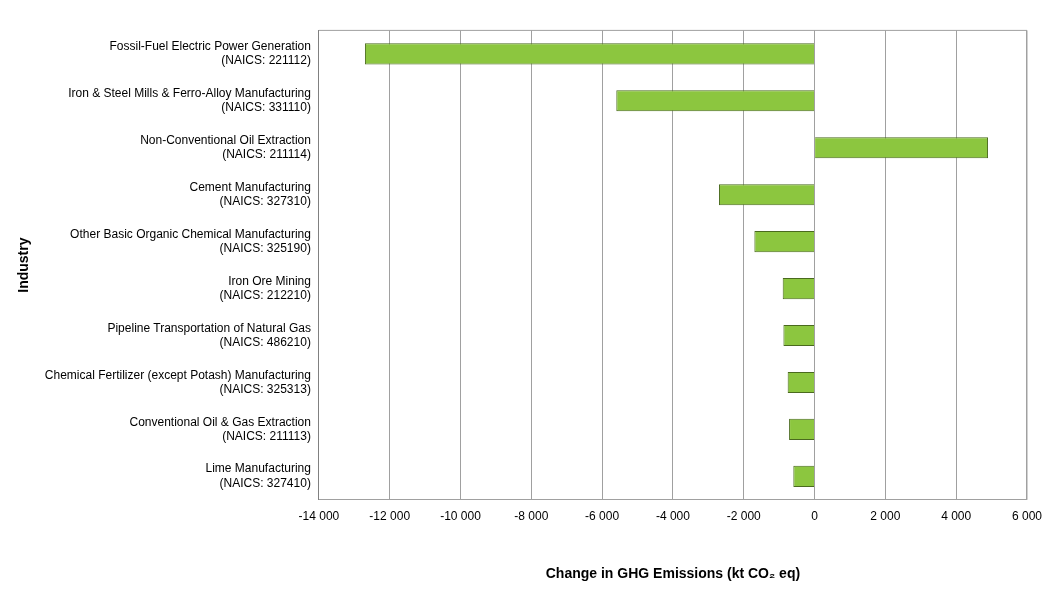 Image resolution: width=1060 pixels, height=601 pixels. What do you see at coordinates (673, 516) in the screenshot?
I see `x-tick-label: -4 000` at bounding box center [673, 516].